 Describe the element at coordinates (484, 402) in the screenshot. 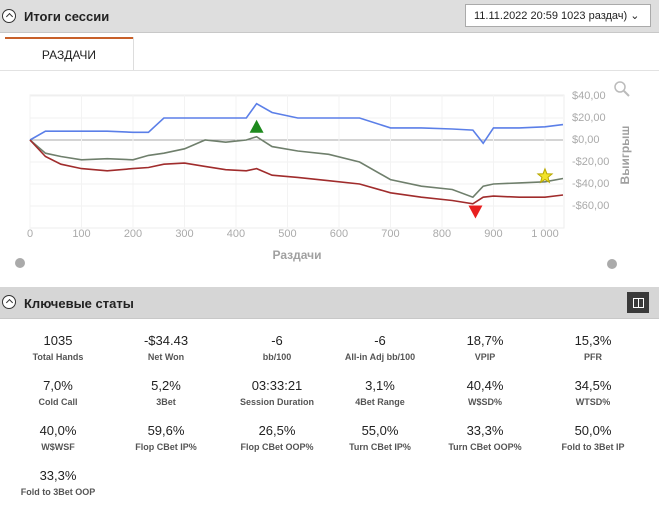

I see `stat-label: W$SD%` at that location.